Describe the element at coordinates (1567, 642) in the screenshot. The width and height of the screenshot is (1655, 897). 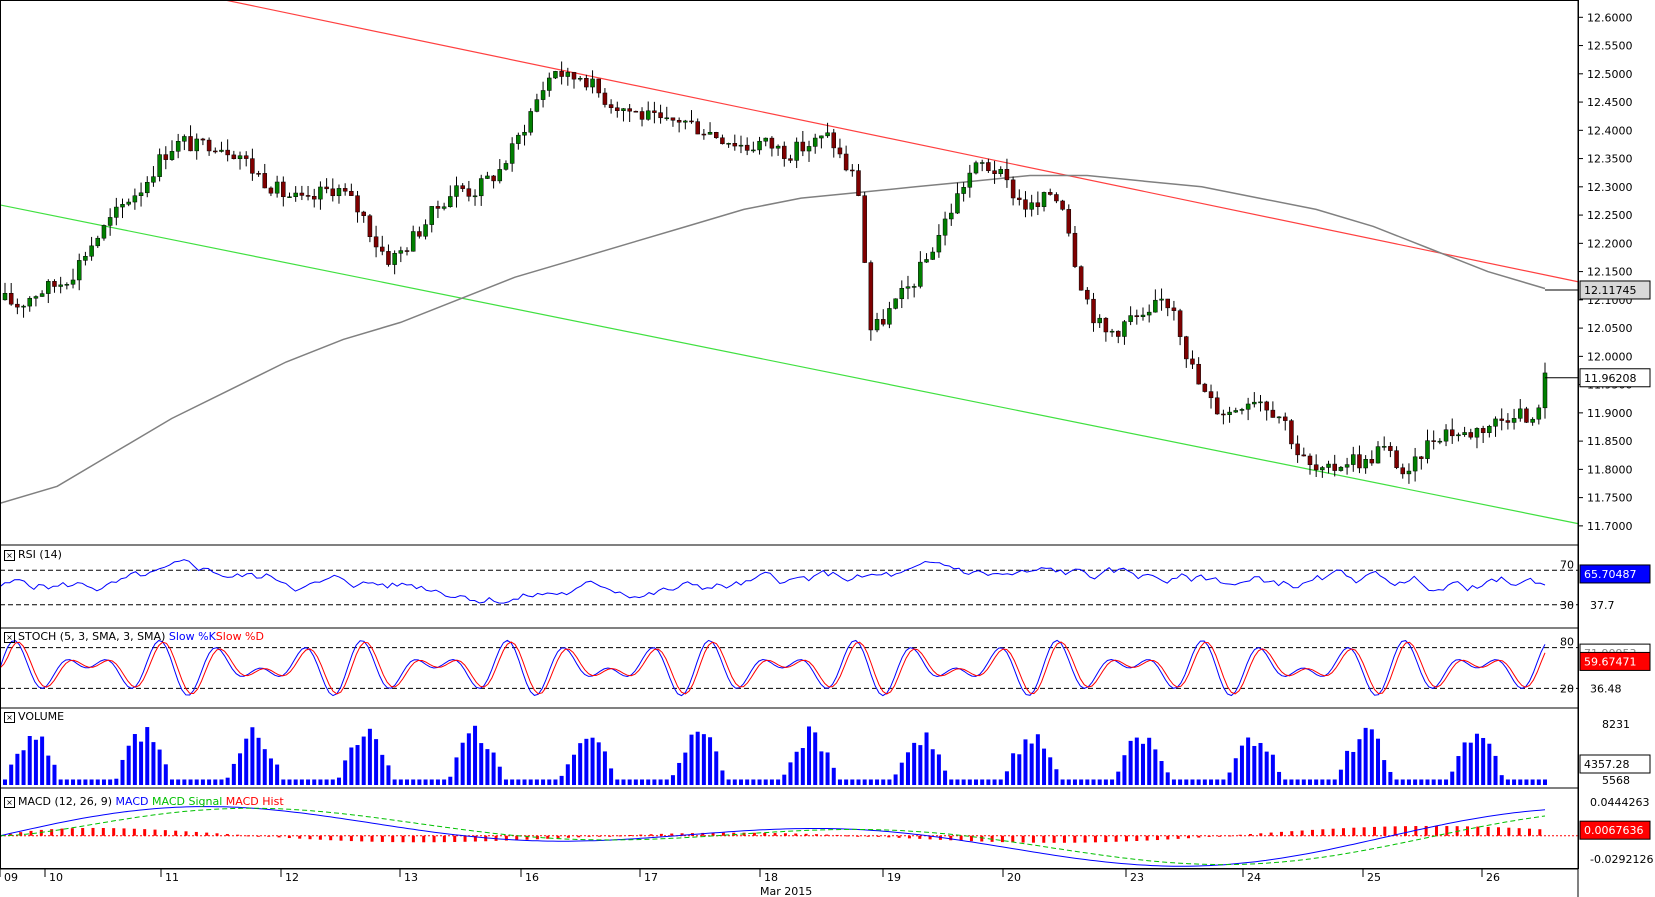
I see `stoch-level-label: 80` at that location.